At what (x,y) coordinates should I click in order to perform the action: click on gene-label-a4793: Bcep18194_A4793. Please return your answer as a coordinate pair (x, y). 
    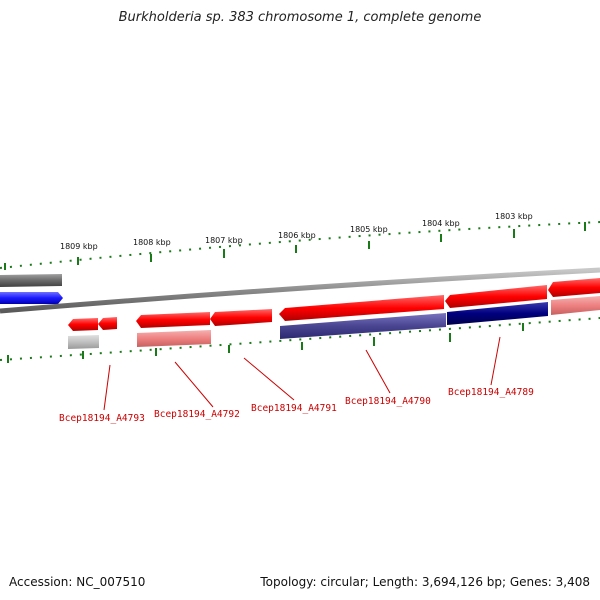
    Looking at the image, I should click on (102, 418).